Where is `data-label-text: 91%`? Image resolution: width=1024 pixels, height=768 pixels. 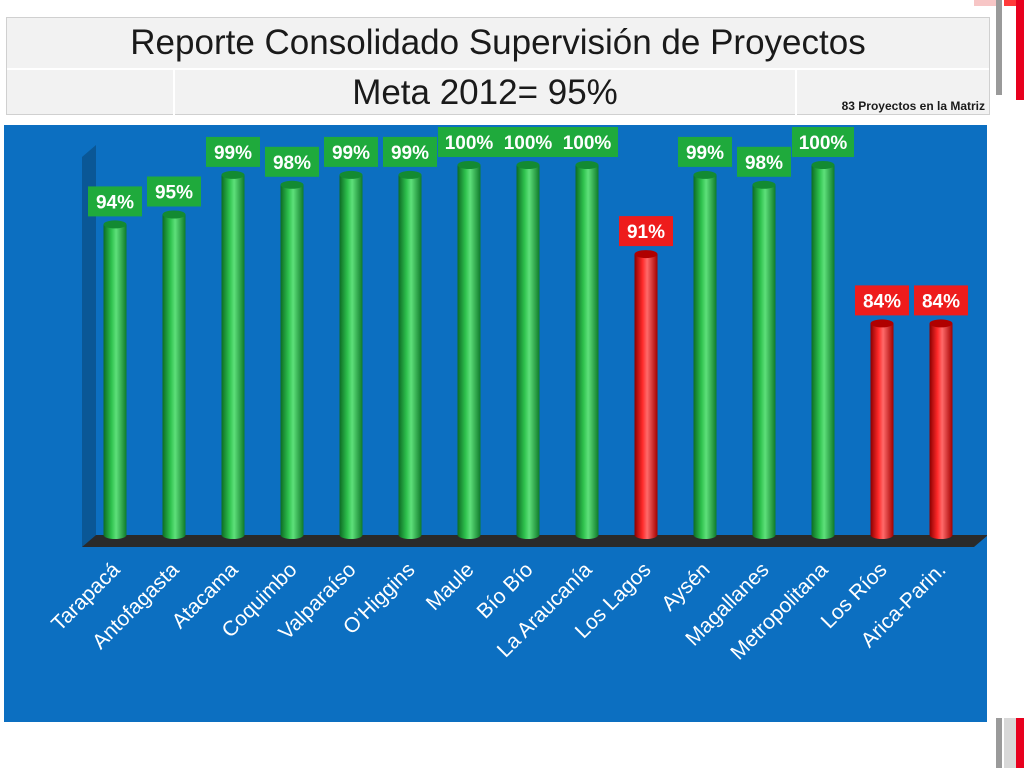
data-label-text: 91% is located at coordinates (646, 232).